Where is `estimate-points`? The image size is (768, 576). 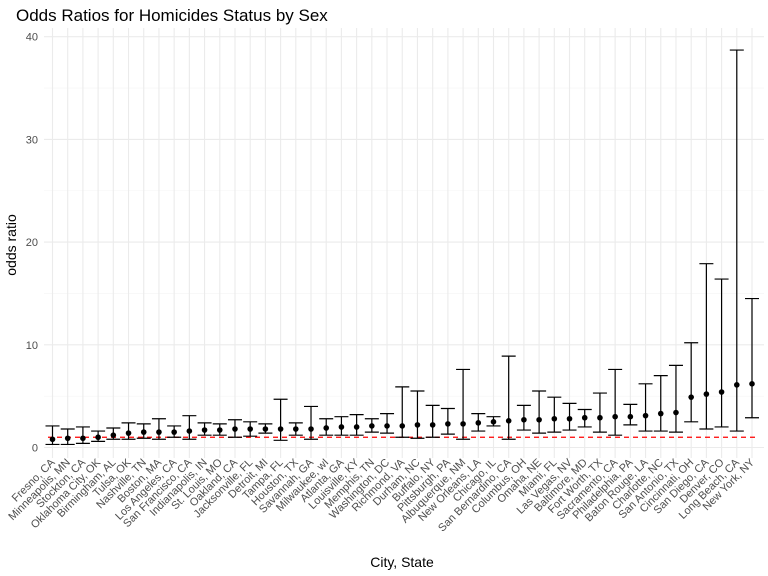 estimate-points is located at coordinates (402, 412).